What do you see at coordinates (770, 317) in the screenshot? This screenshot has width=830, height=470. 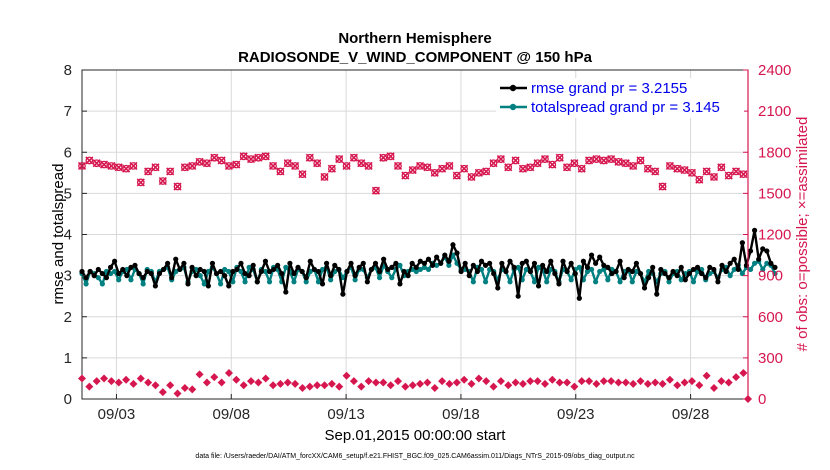 I see `right-y-tick-label: 600` at bounding box center [770, 317].